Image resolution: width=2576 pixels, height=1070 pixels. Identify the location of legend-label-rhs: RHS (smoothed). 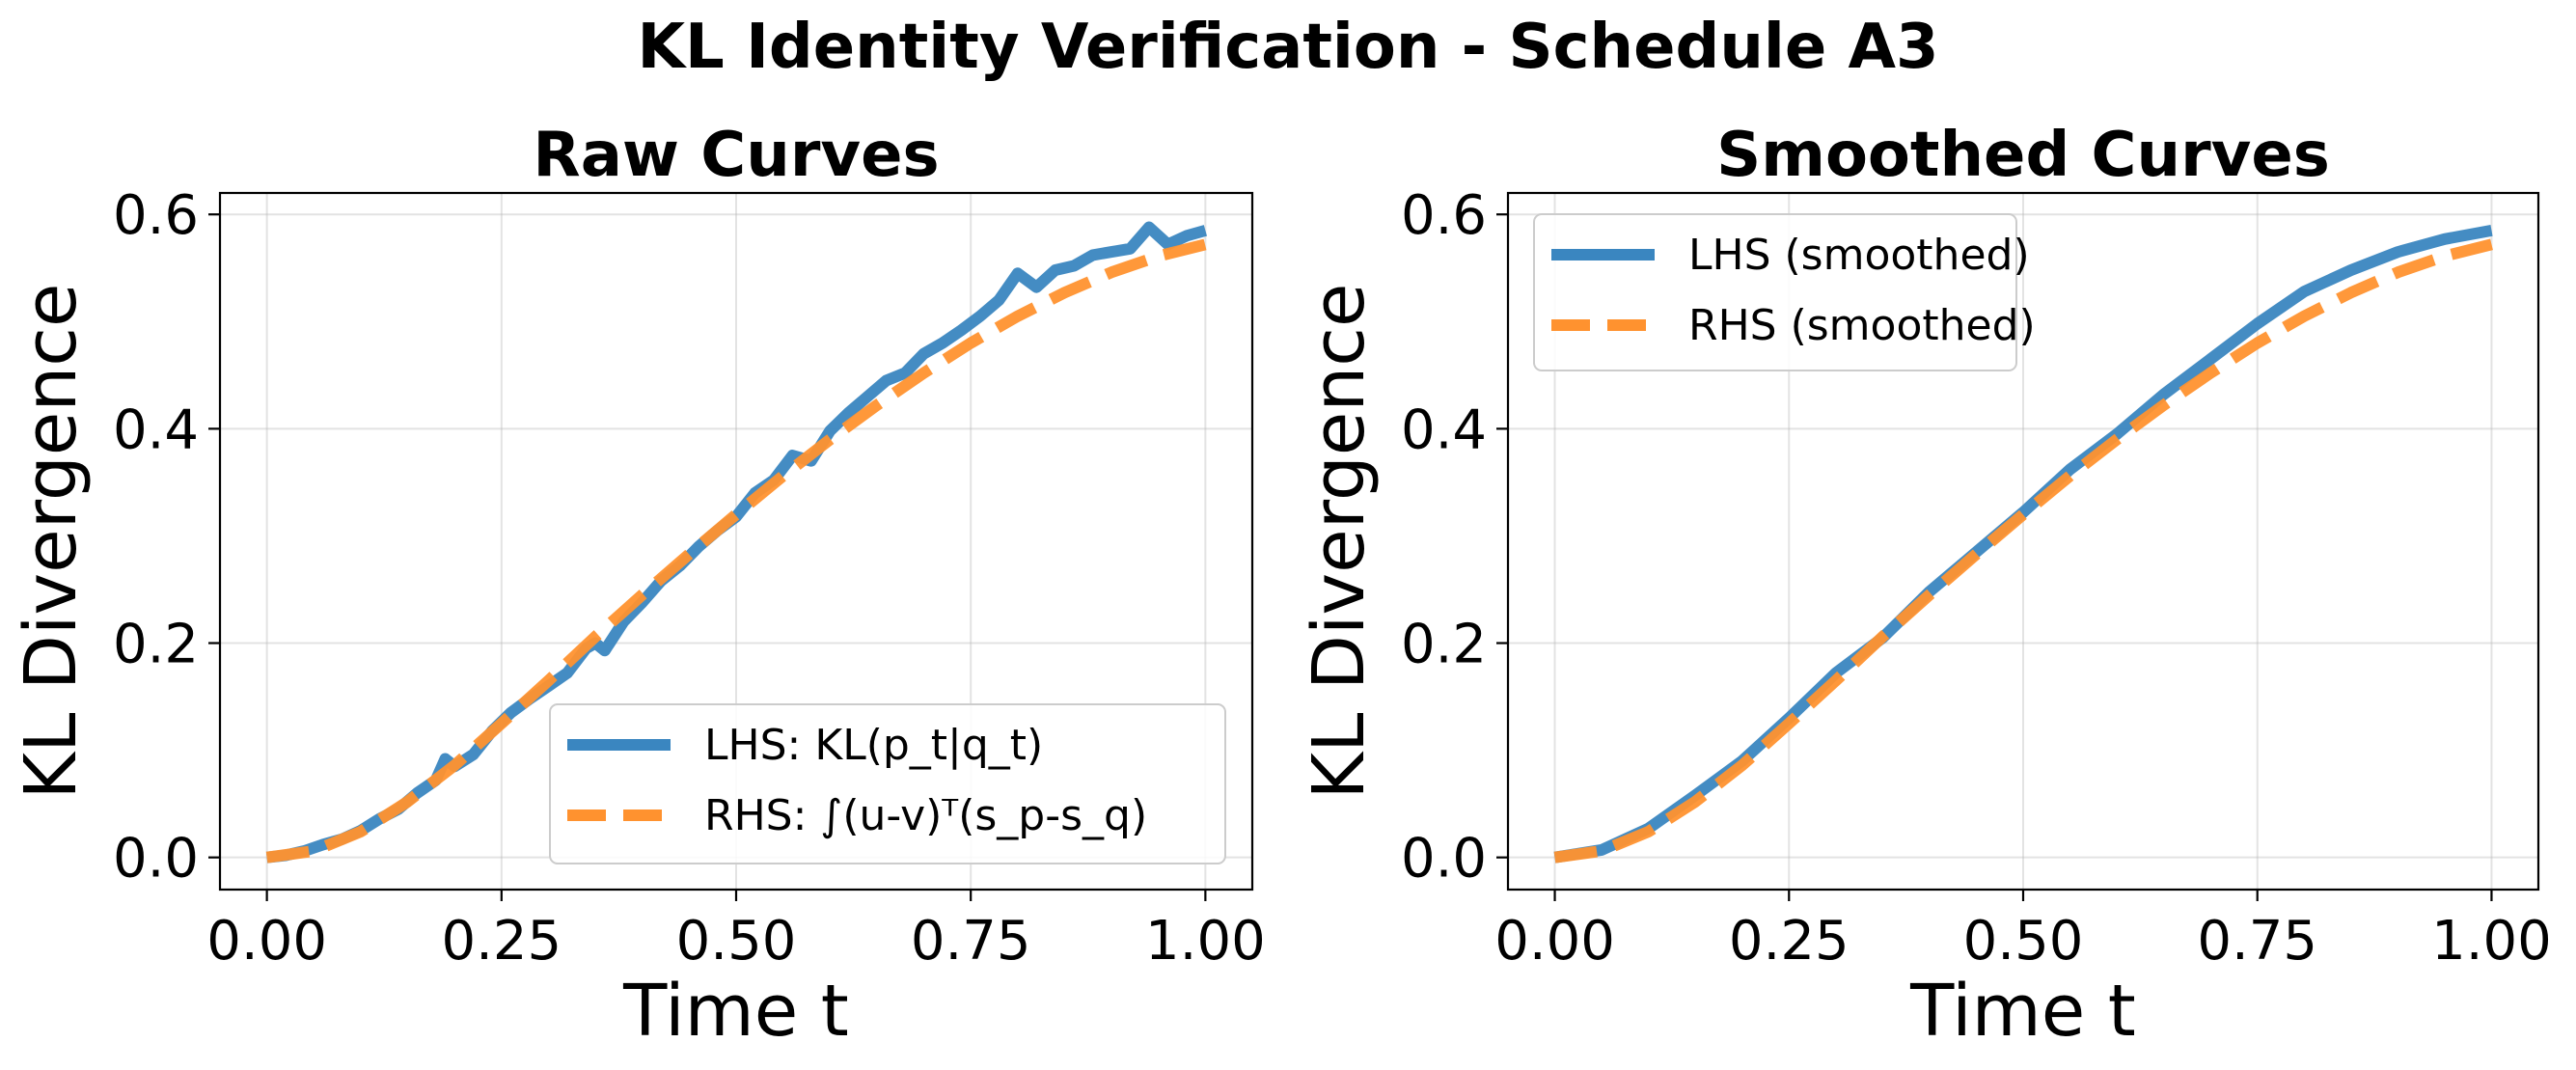
(1862, 325).